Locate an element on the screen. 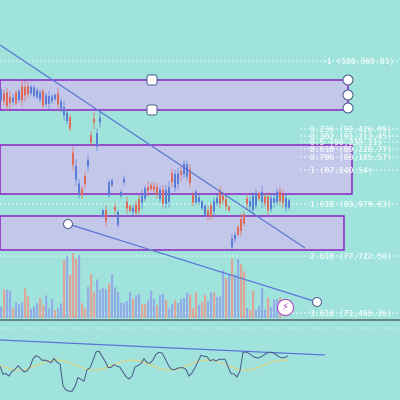 The image size is (400, 400). zone-upper-handle-r is located at coordinates (348, 95).